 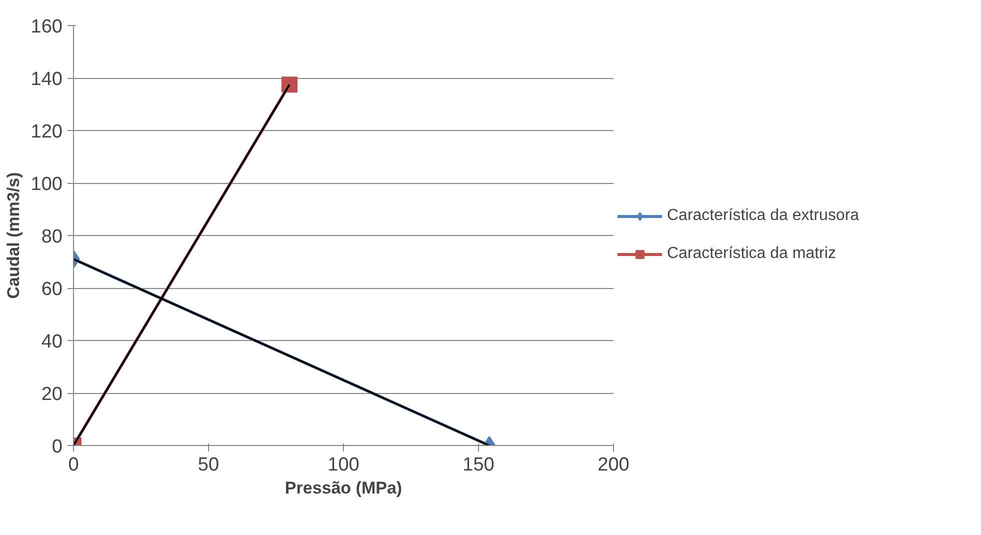 What do you see at coordinates (209, 465) in the screenshot?
I see `x-tick-label: 50` at bounding box center [209, 465].